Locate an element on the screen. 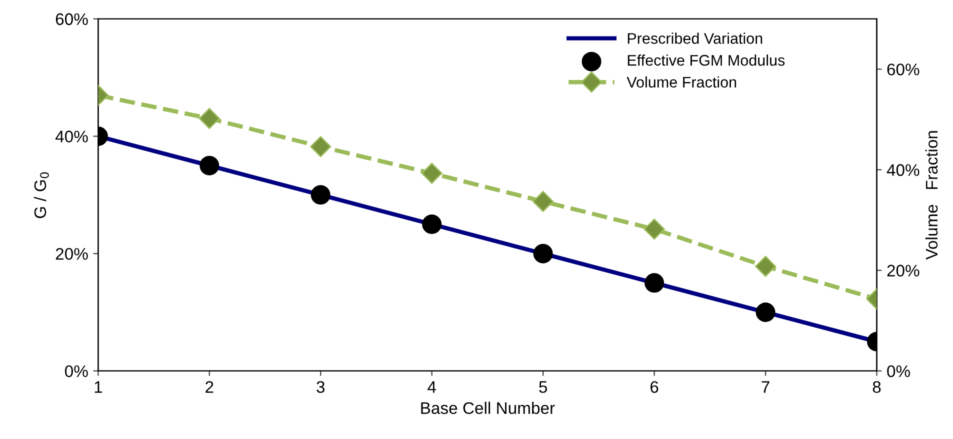  y-tick-label: 0% is located at coordinates (76, 371).